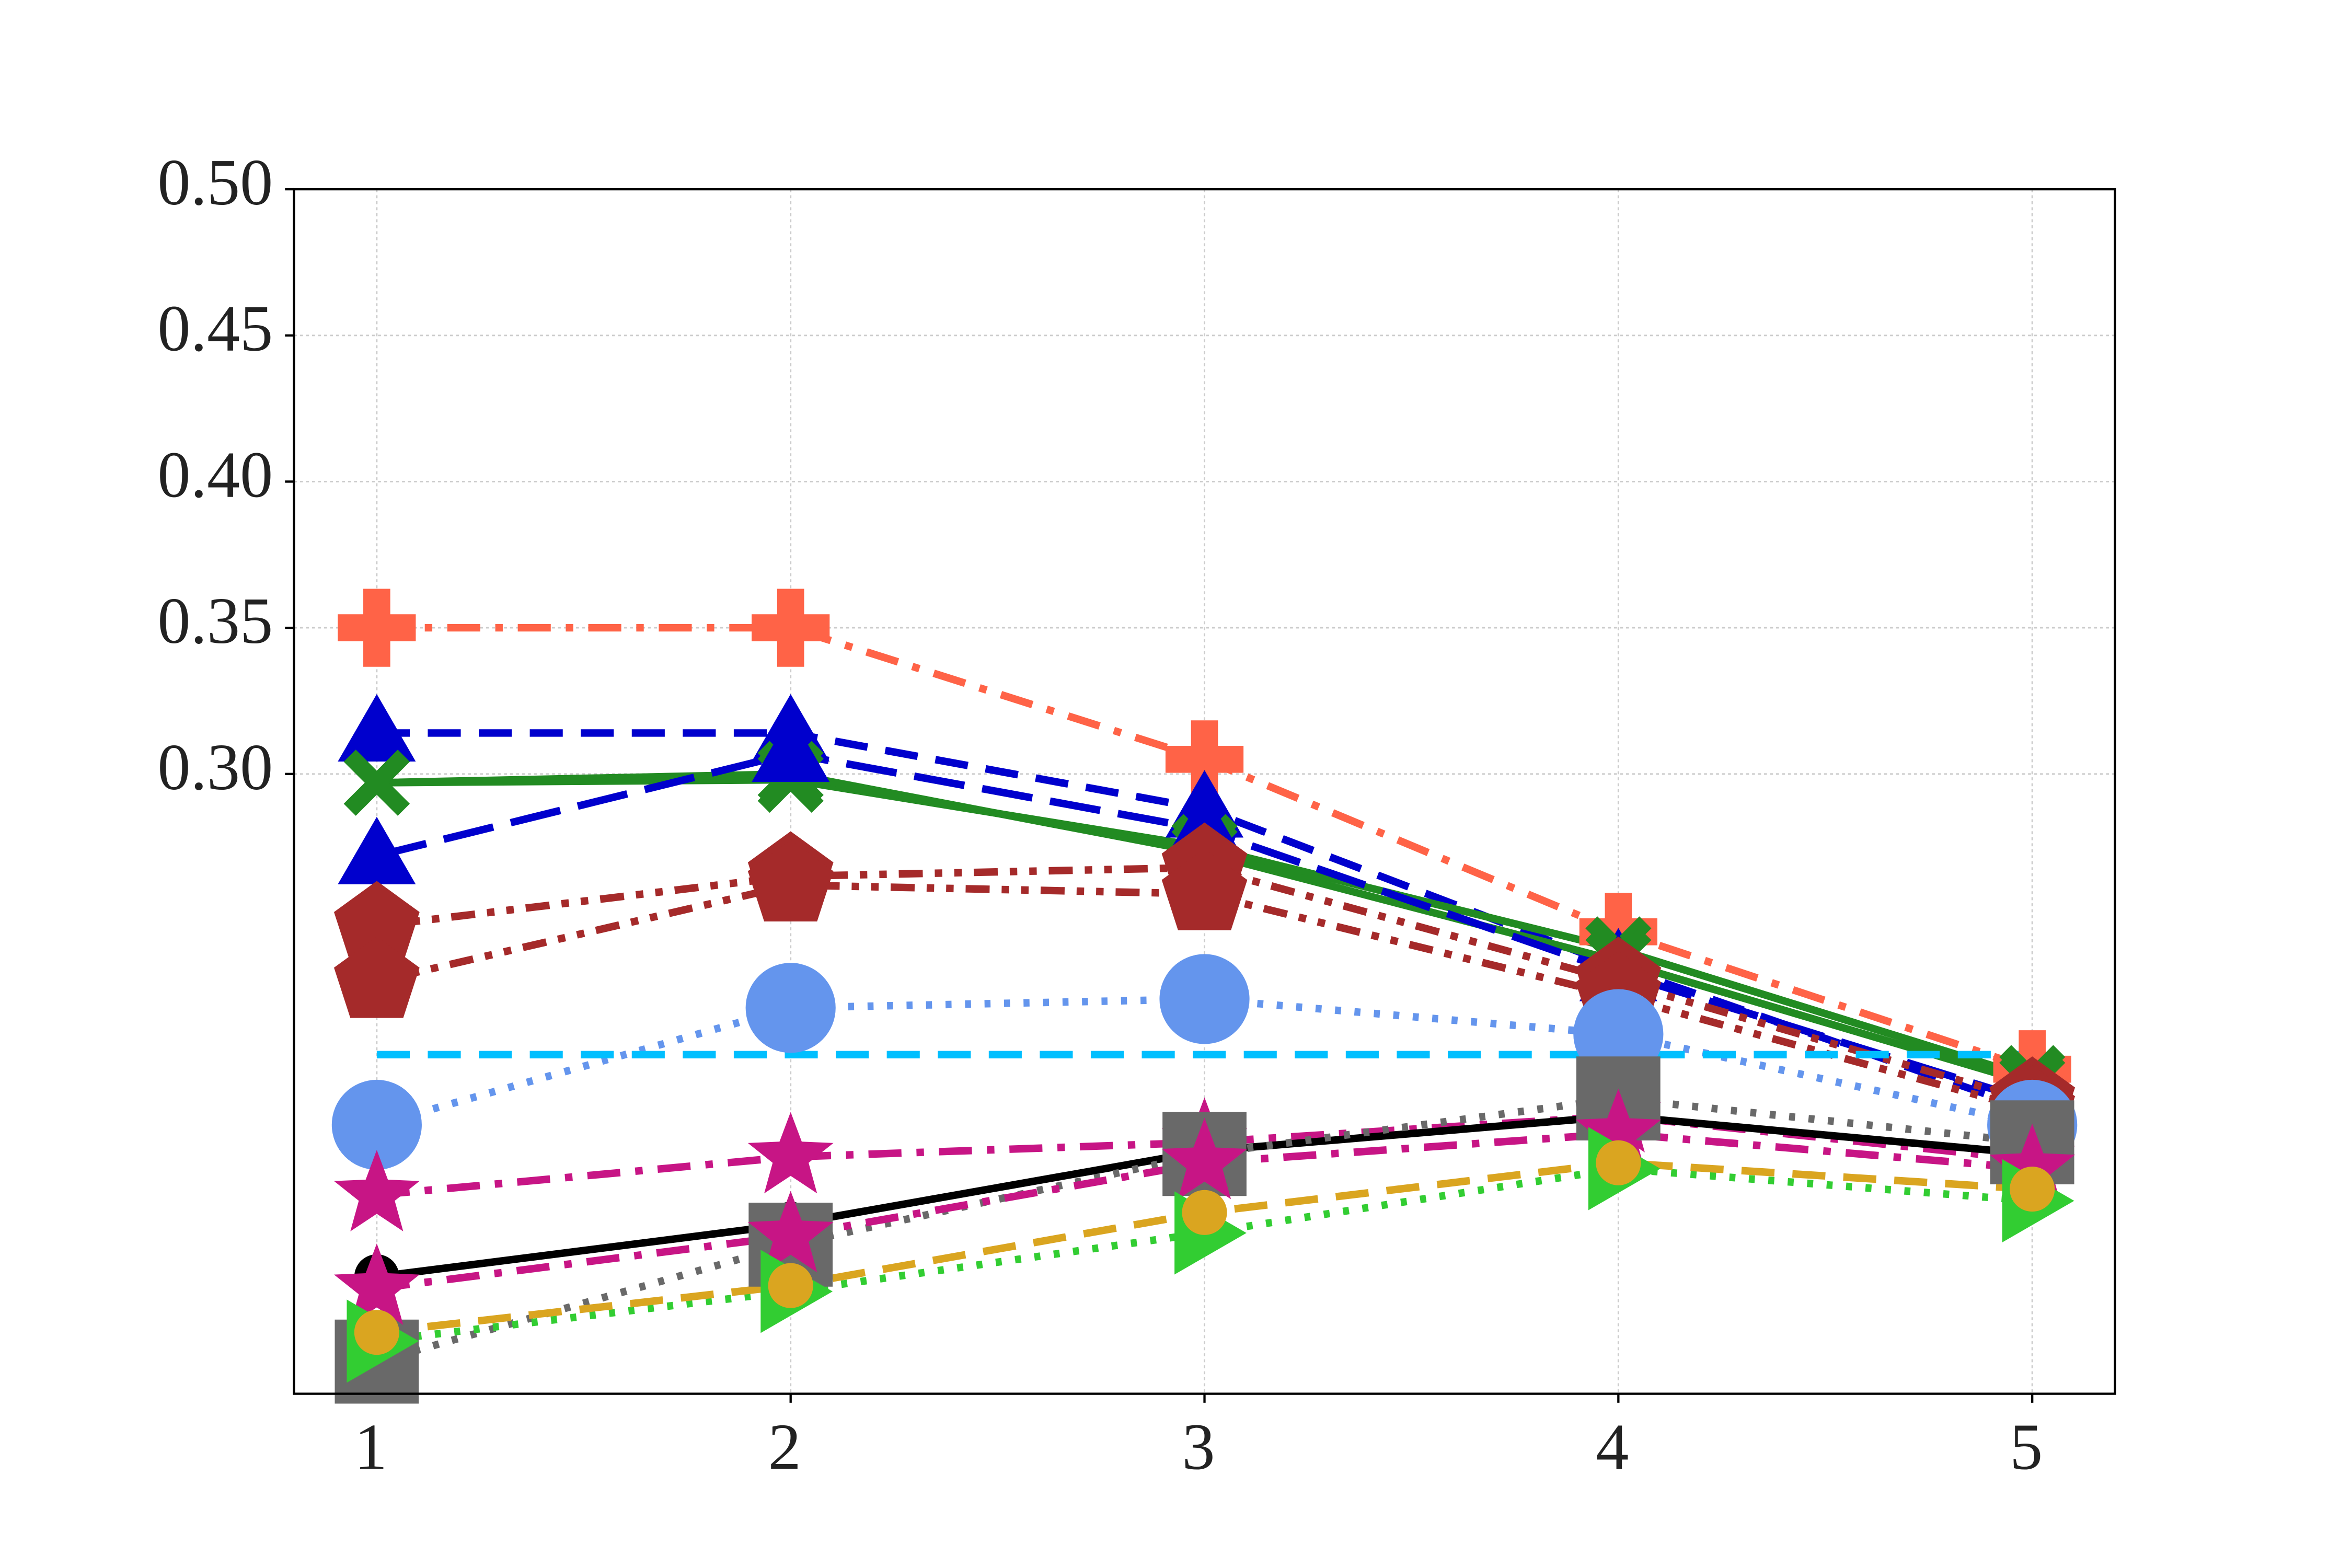 This screenshot has height=1568, width=2352. What do you see at coordinates (784, 1446) in the screenshot?
I see `x-tick-label: 2` at bounding box center [784, 1446].